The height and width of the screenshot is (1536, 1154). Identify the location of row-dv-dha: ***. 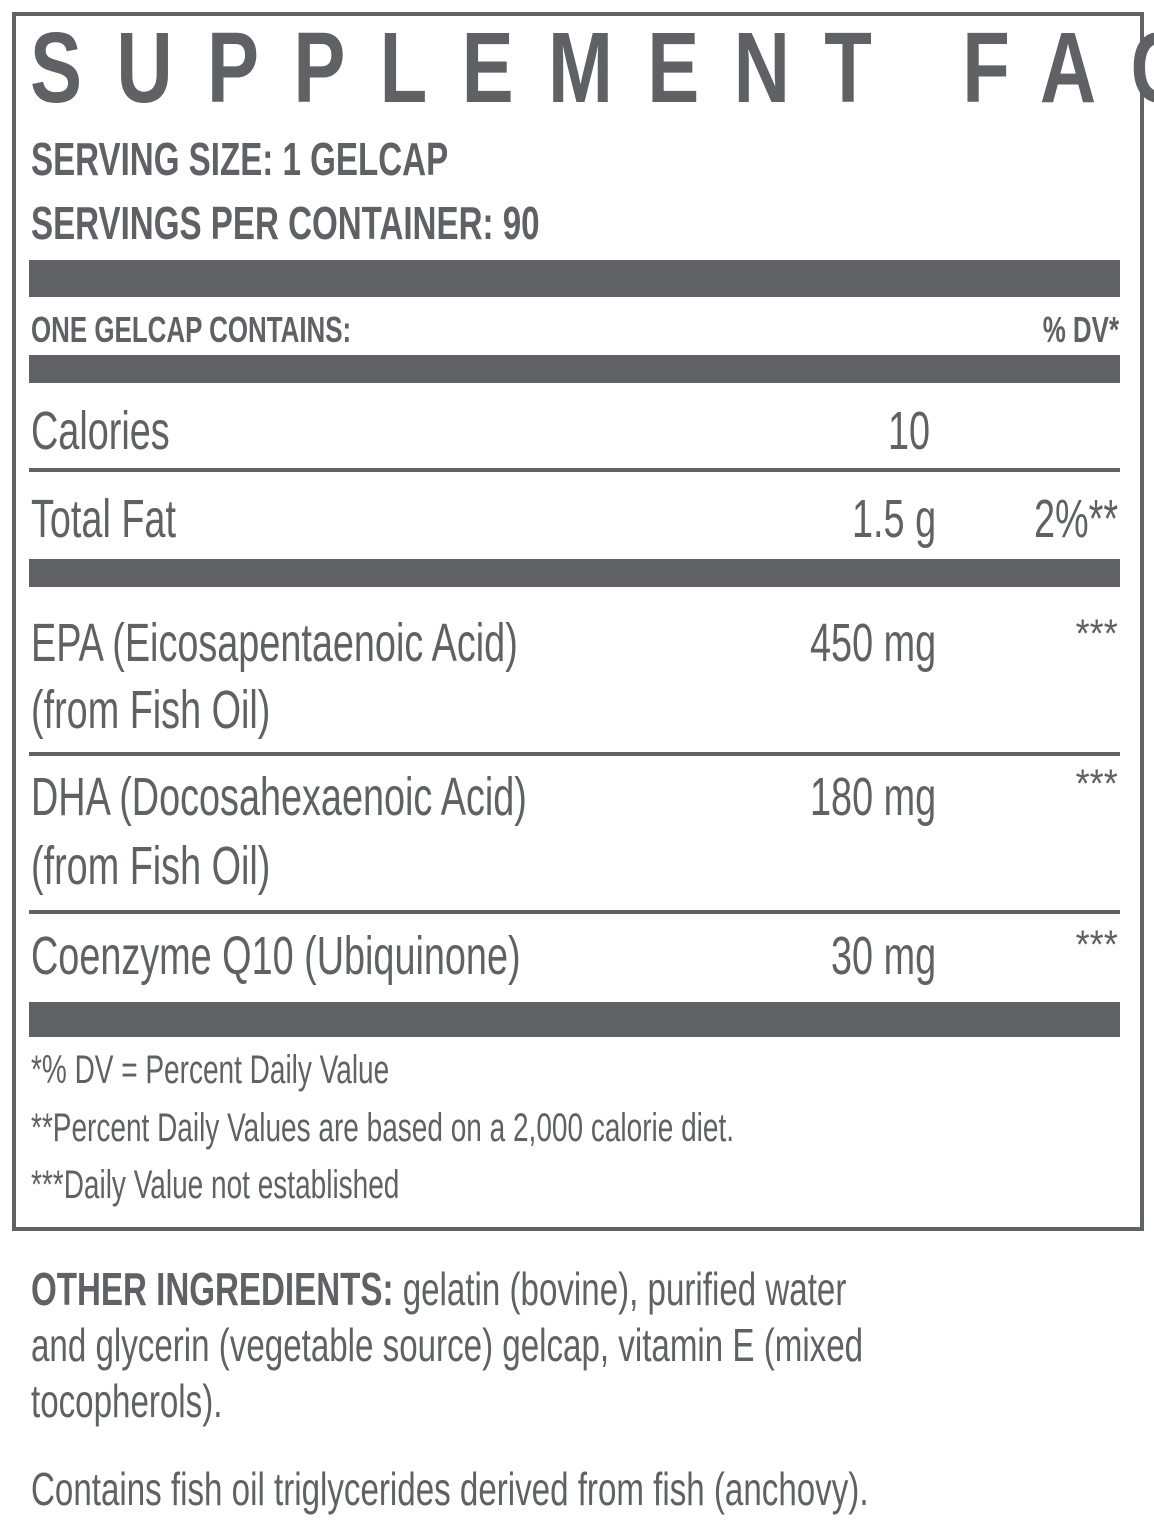
(1096, 784).